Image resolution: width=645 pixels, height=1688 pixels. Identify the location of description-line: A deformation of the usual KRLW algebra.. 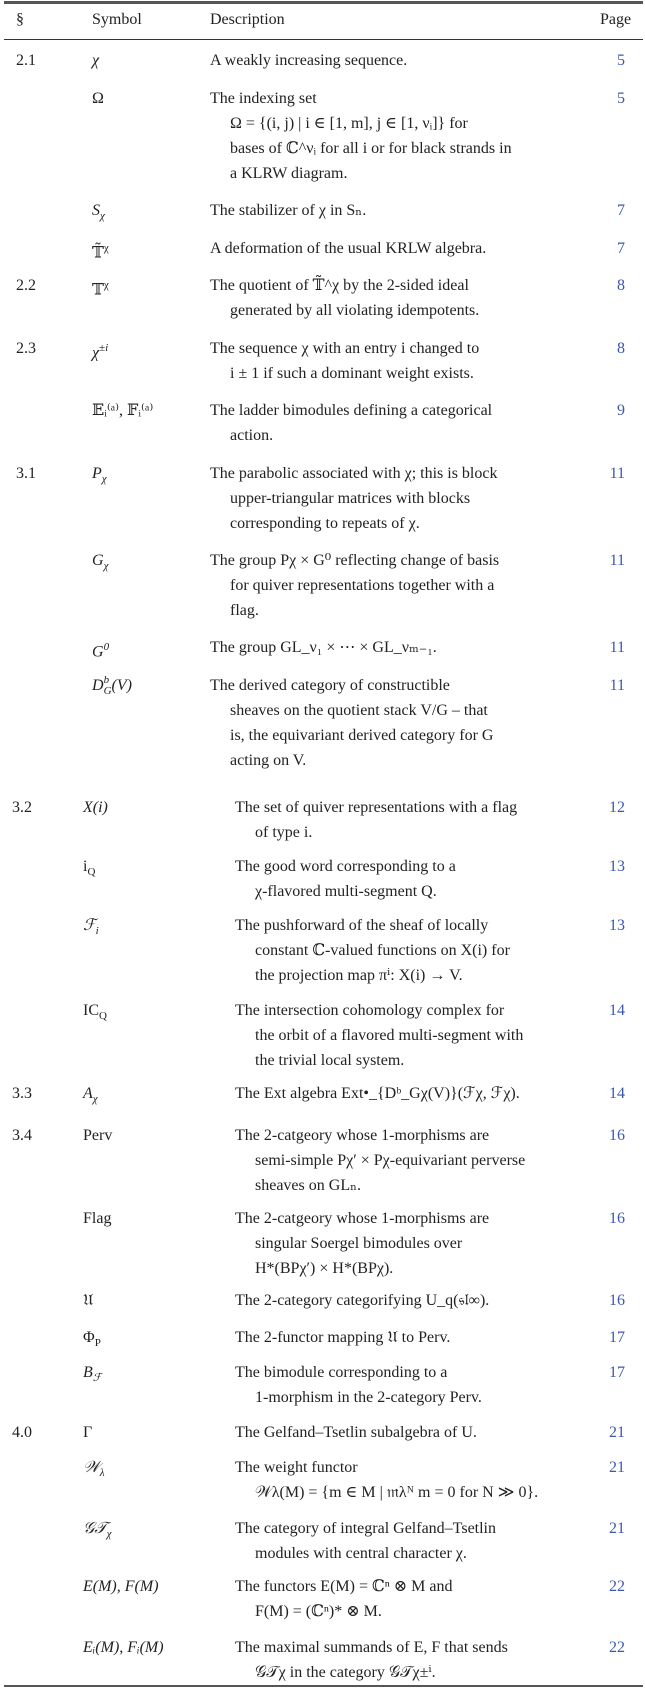
(348, 248).